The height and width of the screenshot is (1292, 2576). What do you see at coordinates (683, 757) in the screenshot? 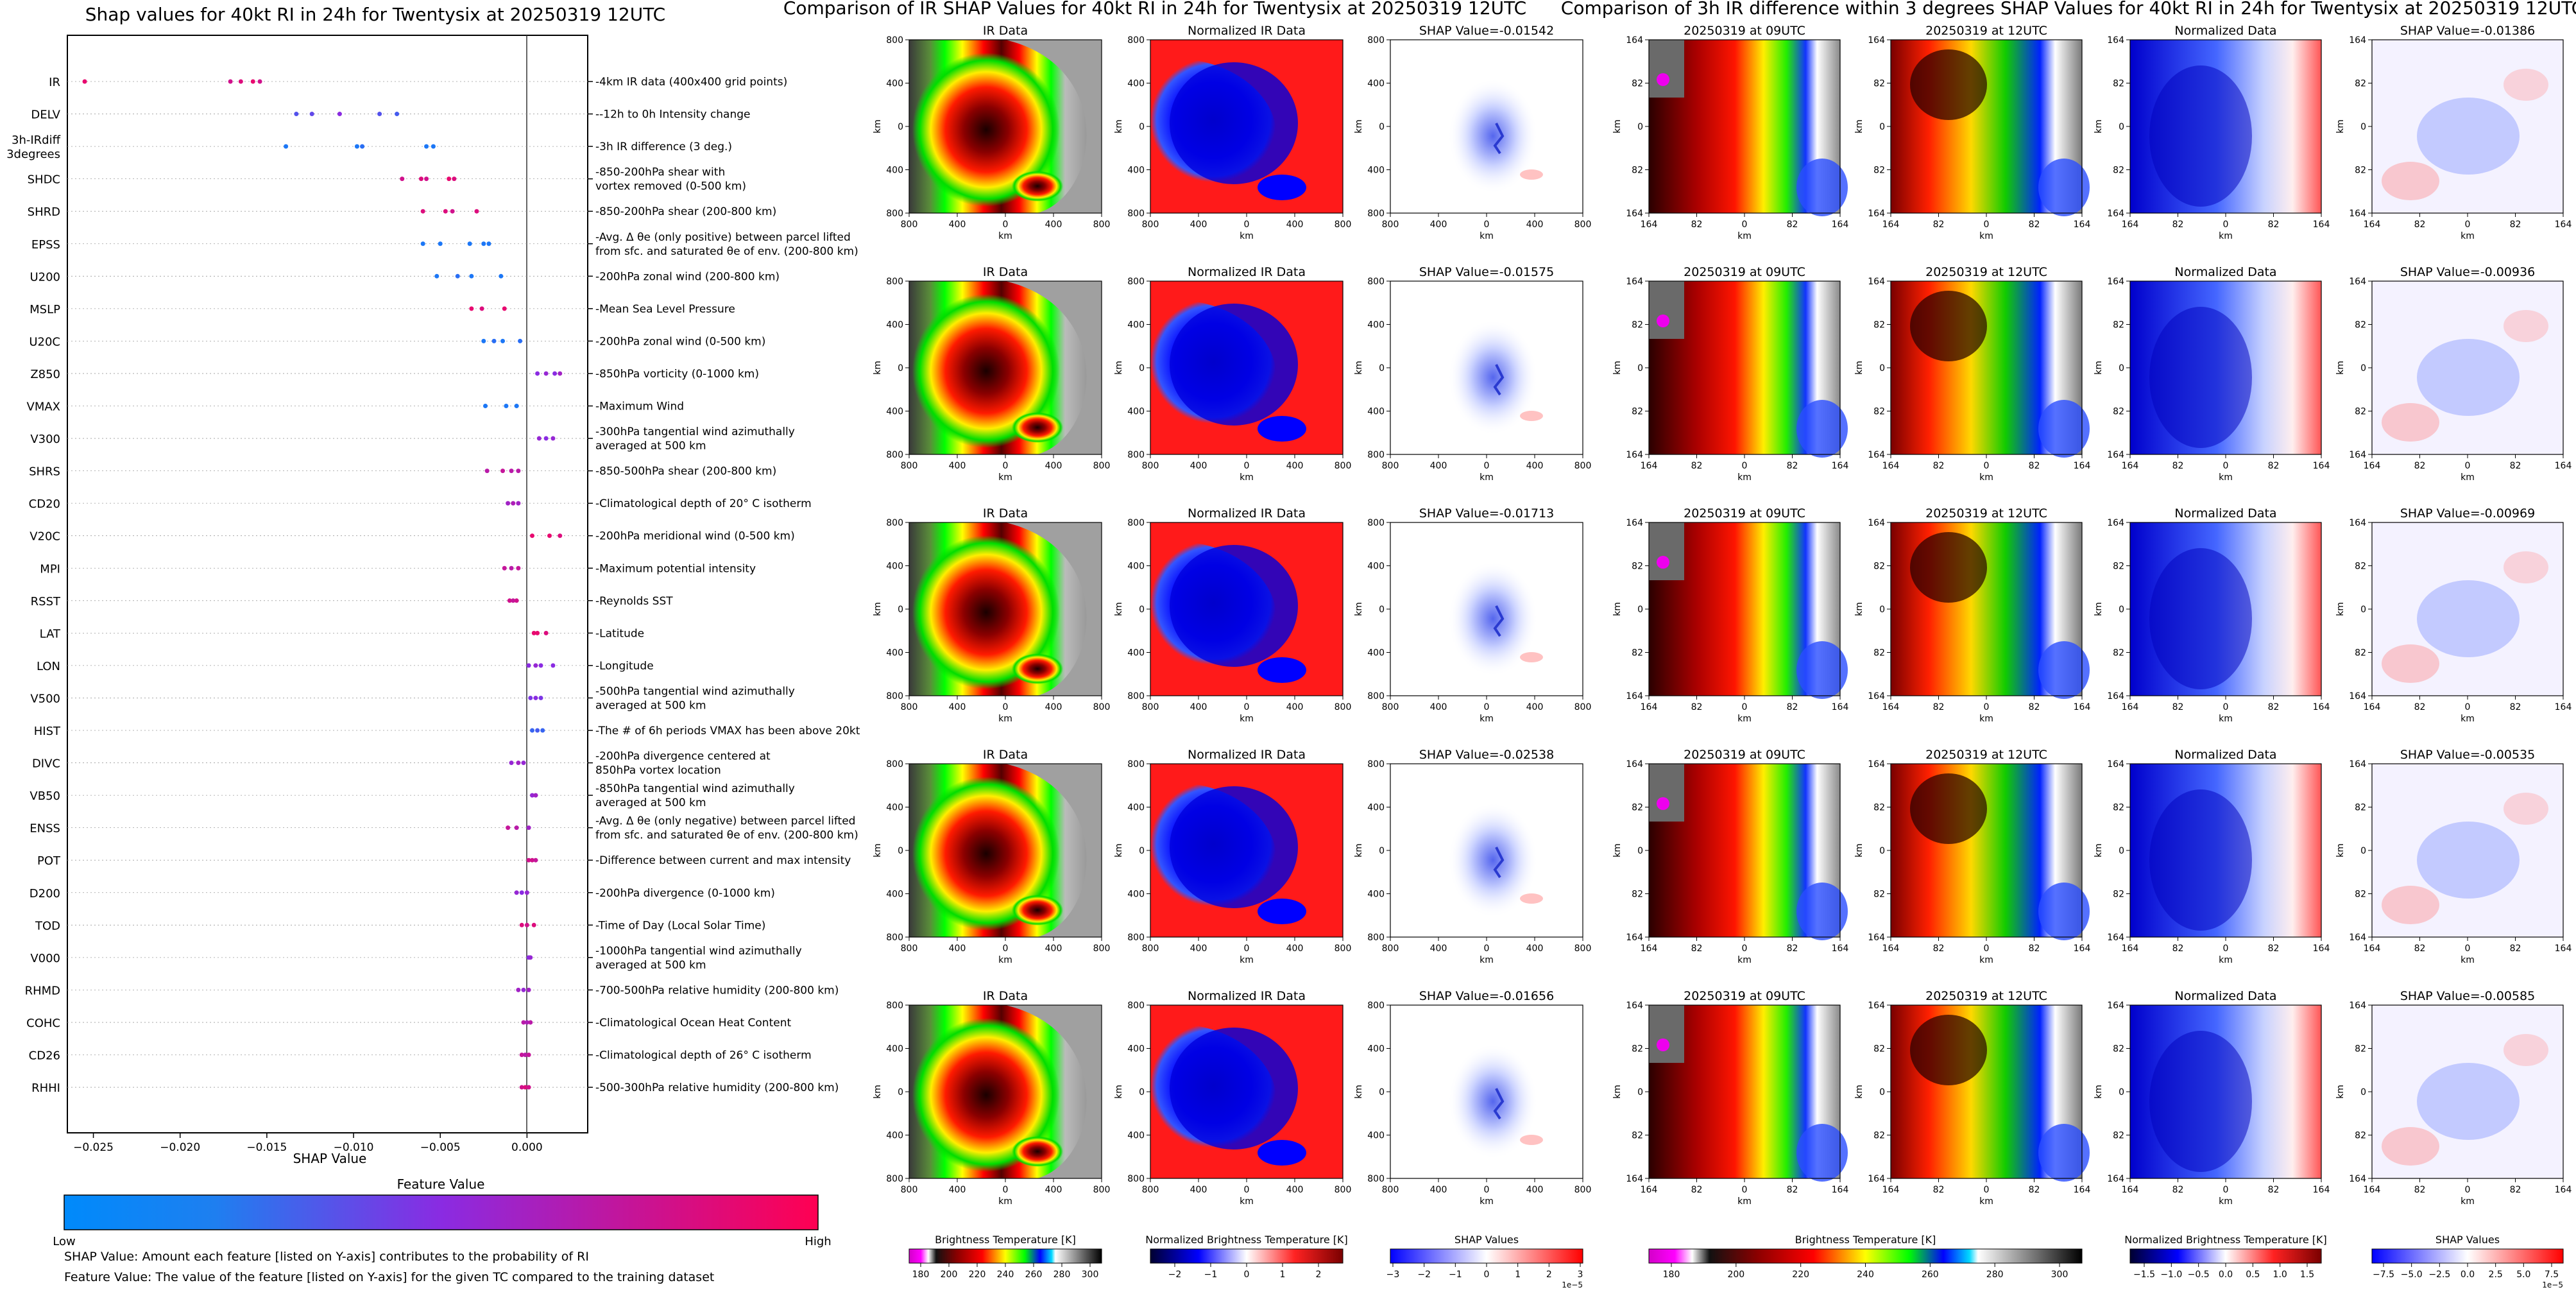
I see `feature-description: -200hPa divergence centered at` at bounding box center [683, 757].